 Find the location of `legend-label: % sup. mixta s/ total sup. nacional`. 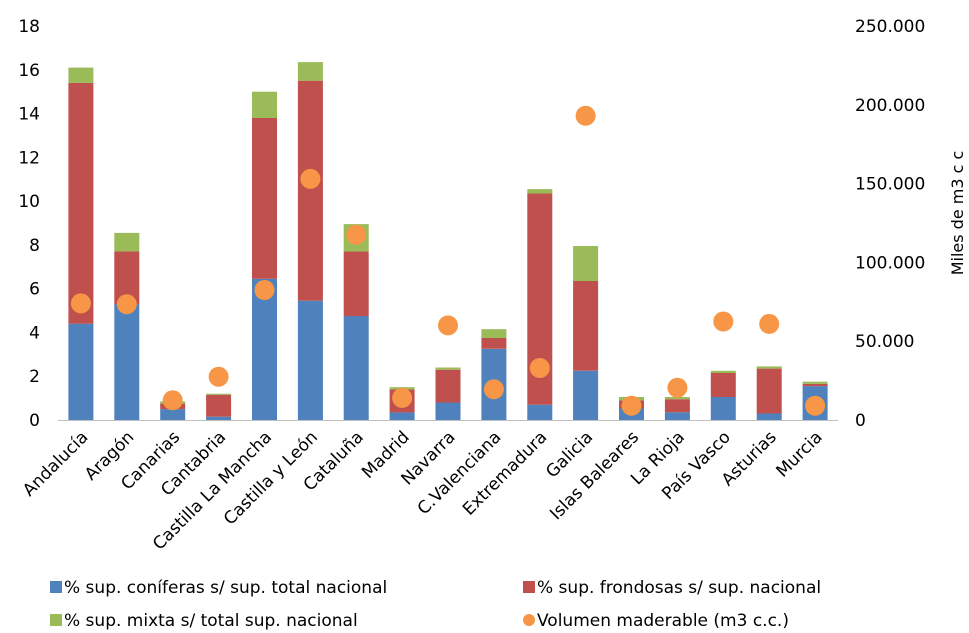

legend-label: % sup. mixta s/ total sup. nacional is located at coordinates (211, 621).